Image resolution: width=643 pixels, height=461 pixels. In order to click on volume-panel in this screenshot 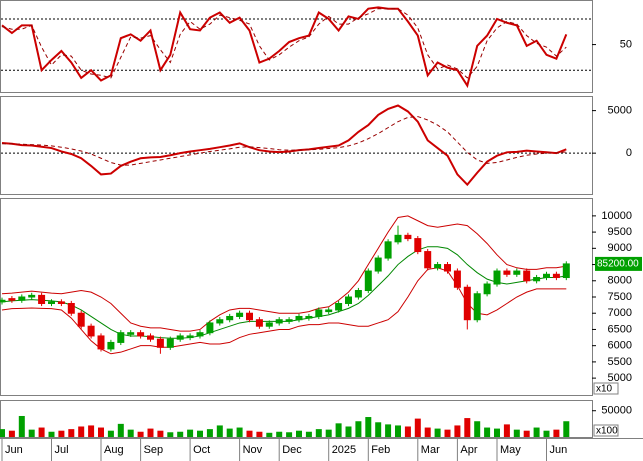, I will do `click(296, 419)`.